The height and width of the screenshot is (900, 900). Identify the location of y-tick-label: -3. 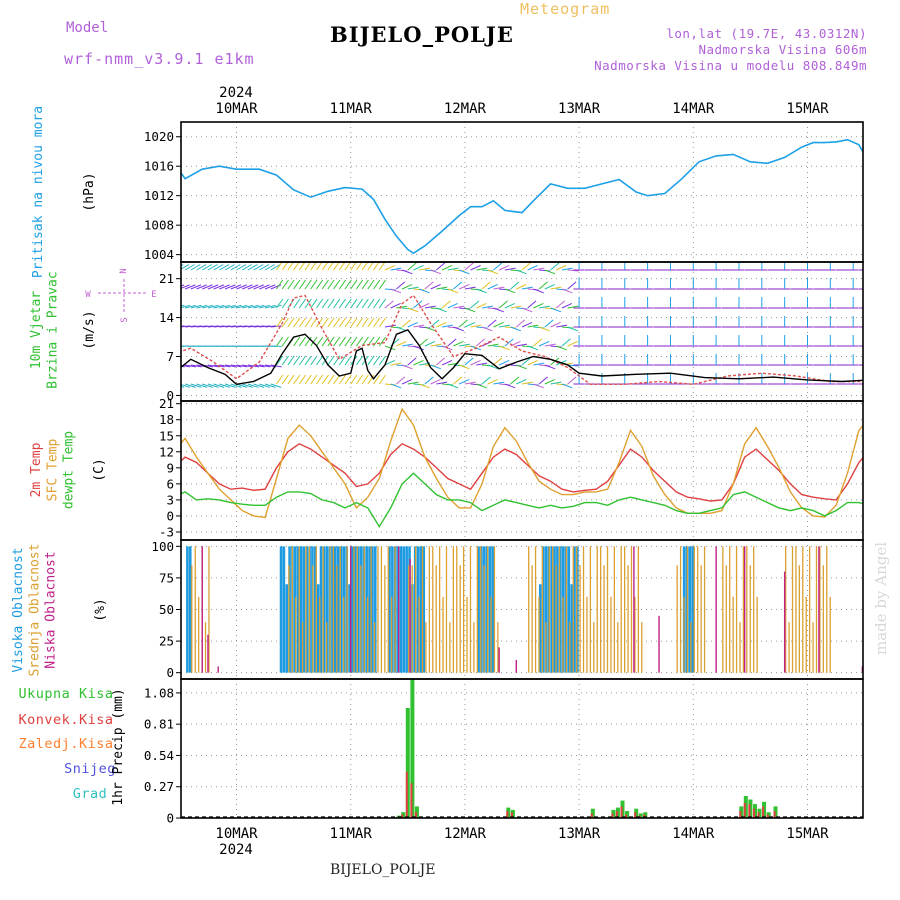
(166, 531).